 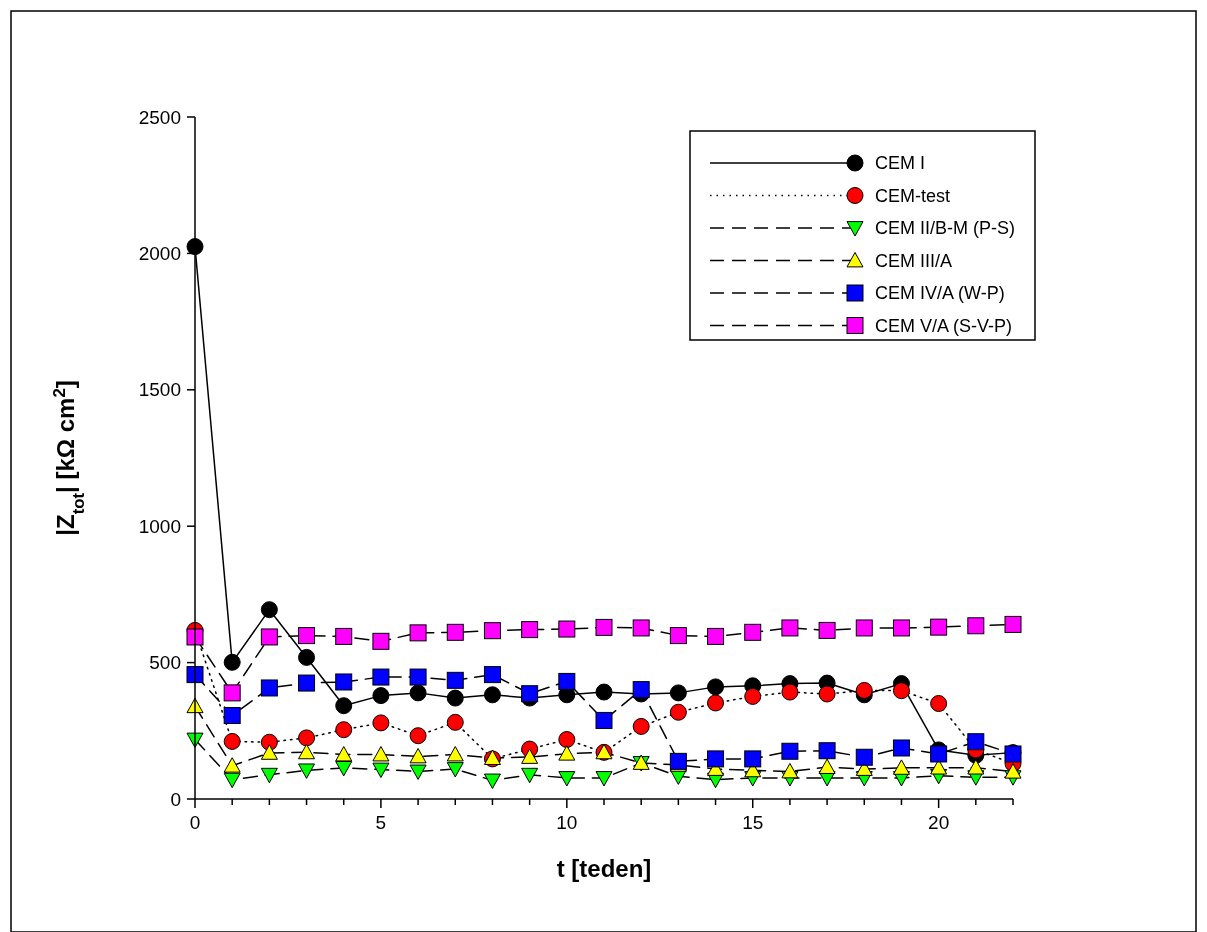 I want to click on x-tick-label: 5, so click(x=381, y=822).